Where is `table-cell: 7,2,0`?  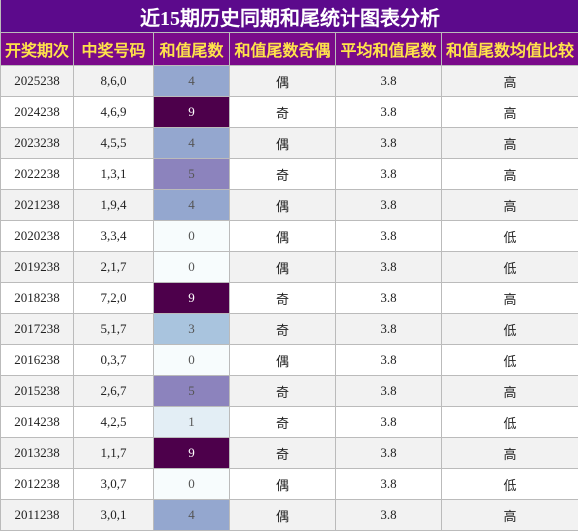
table-cell: 7,2,0 is located at coordinates (114, 298).